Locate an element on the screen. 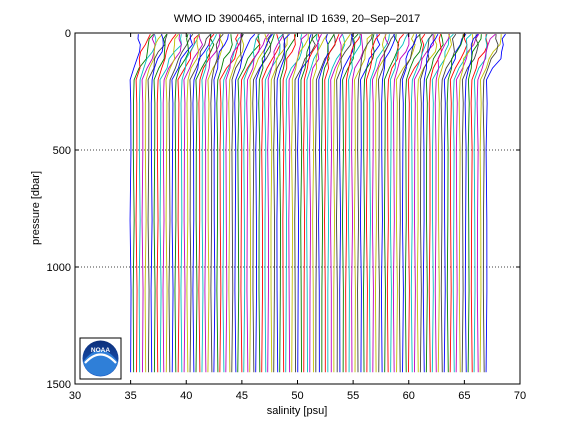  y-axis-label: pressure [dbar] is located at coordinates (36, 208).